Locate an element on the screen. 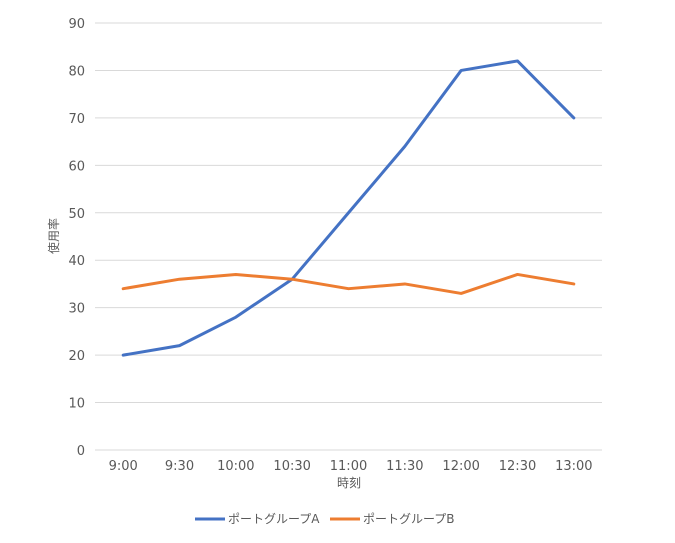 The image size is (675, 543). y-tick-label: 10 is located at coordinates (76, 404).